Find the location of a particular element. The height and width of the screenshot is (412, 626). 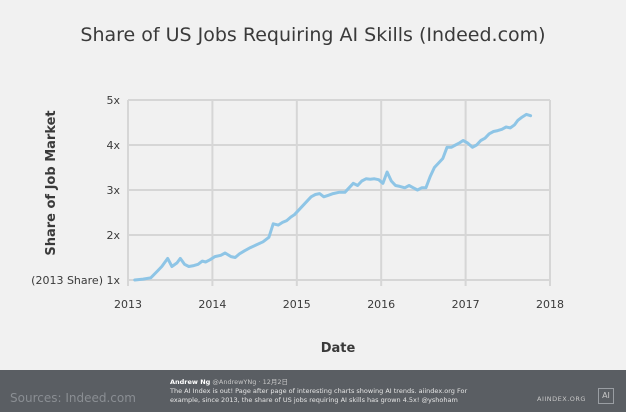

tweet-handle: @AndrewYNg · 12月2日 is located at coordinates (250, 382).